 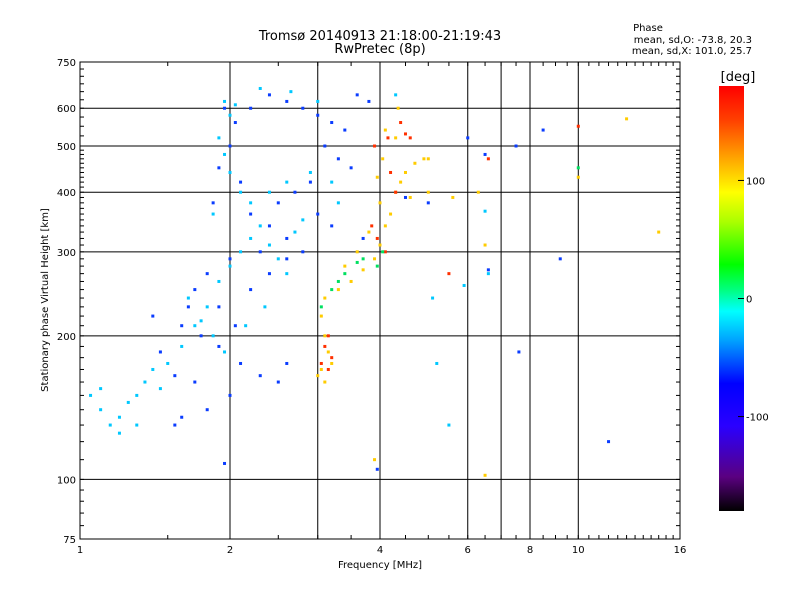 I want to click on x-tick-label: 8, so click(x=530, y=550).